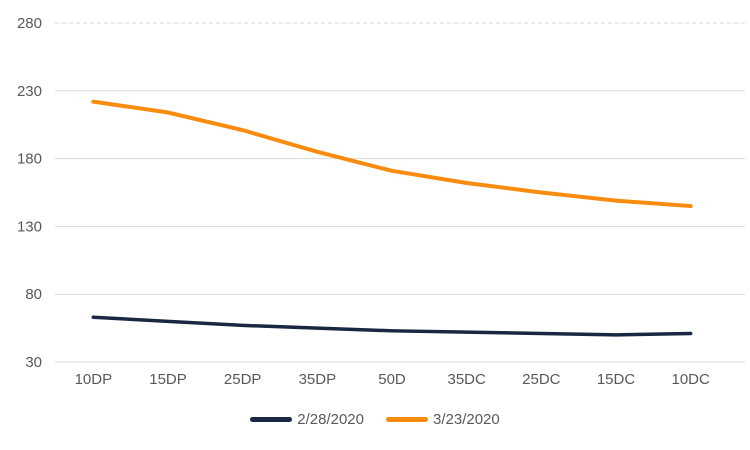 Image resolution: width=750 pixels, height=450 pixels. What do you see at coordinates (94, 379) in the screenshot?
I see `x-tick-label-10DP: 10DP` at bounding box center [94, 379].